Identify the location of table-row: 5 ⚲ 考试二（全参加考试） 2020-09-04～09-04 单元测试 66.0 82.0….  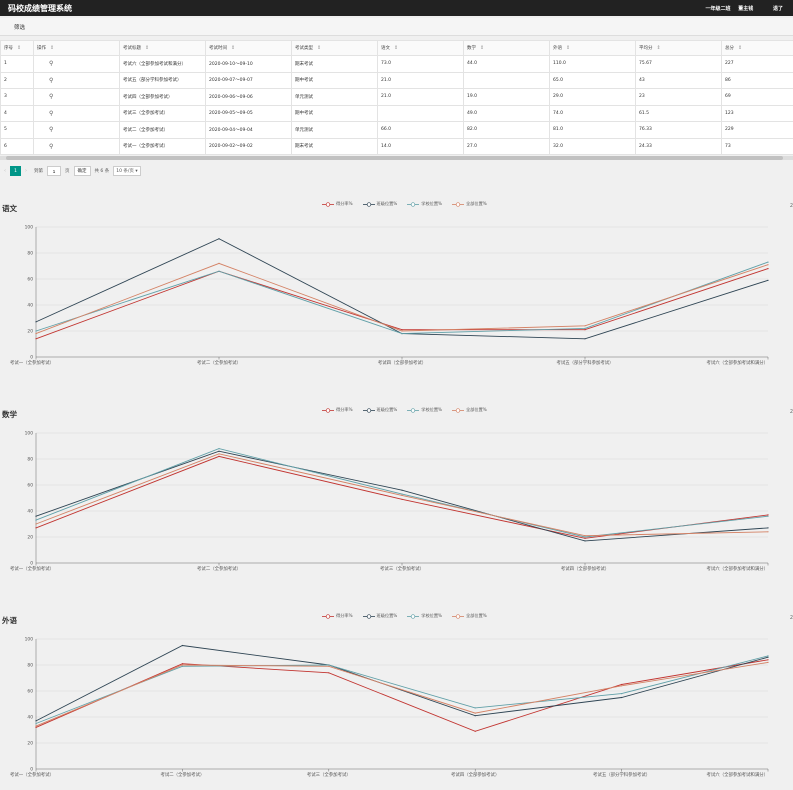
(396, 130).